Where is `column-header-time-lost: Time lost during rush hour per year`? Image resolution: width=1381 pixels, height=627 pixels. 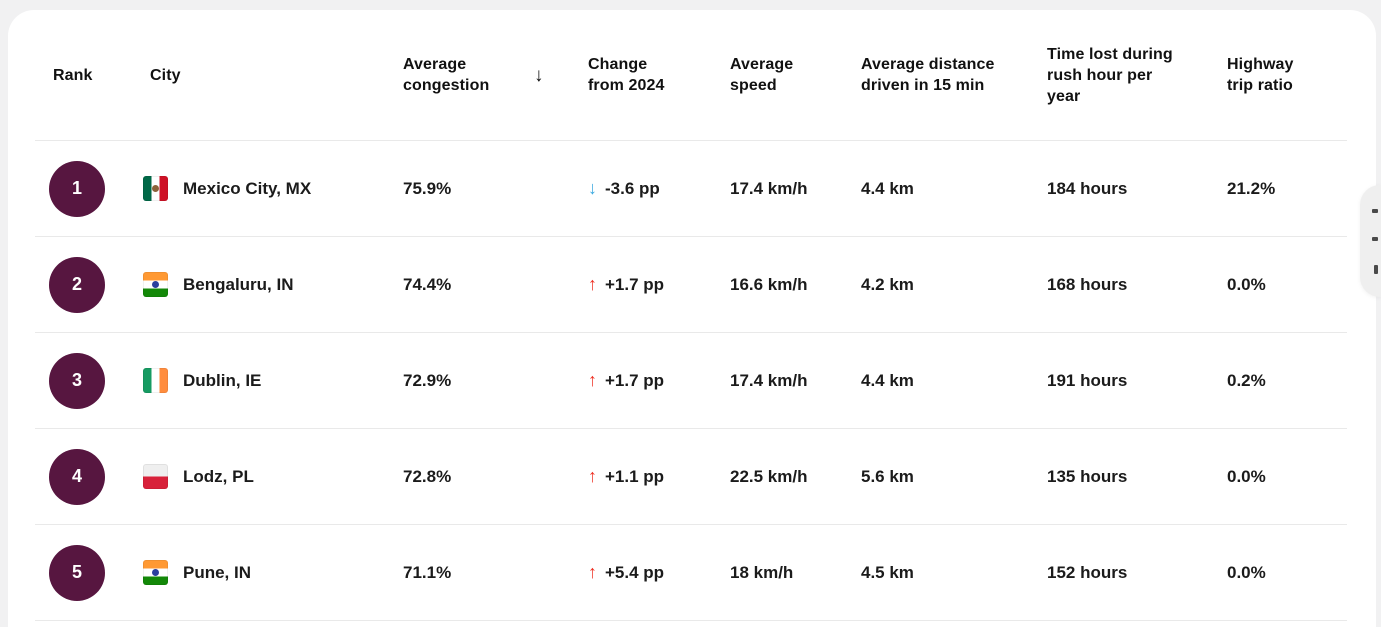
column-header-time-lost: Time lost during rush hour per year is located at coordinates (1137, 75).